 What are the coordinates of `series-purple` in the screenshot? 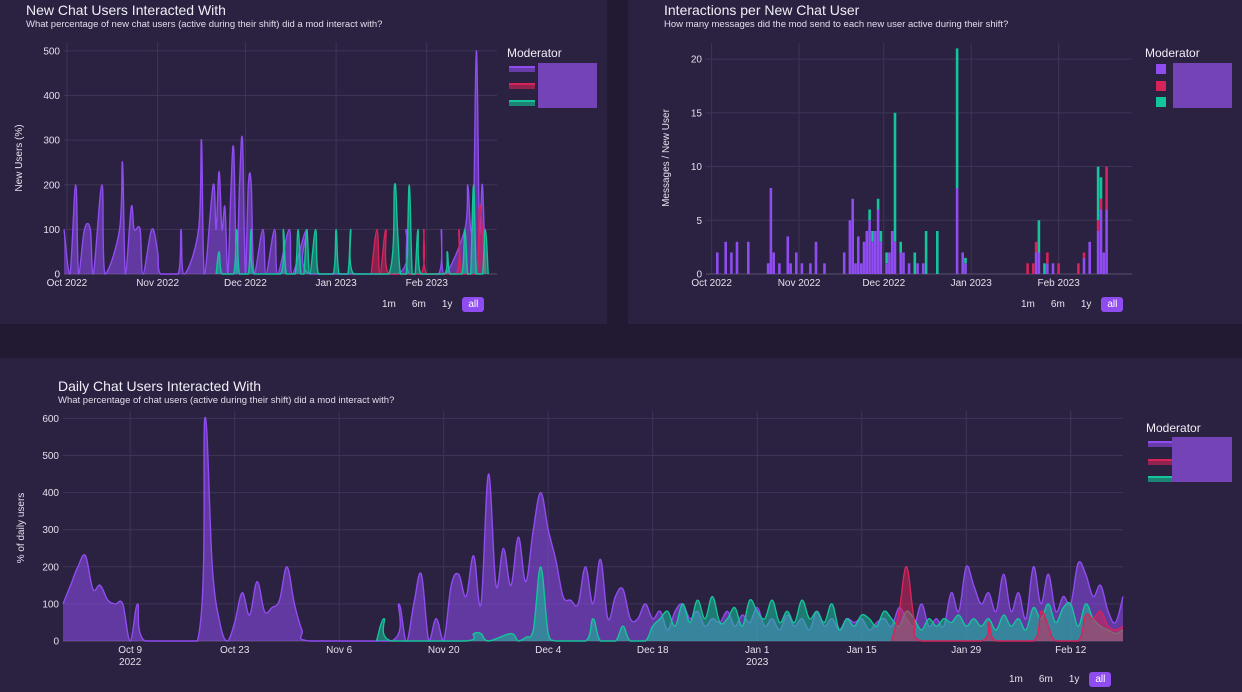 It's located at (274, 162).